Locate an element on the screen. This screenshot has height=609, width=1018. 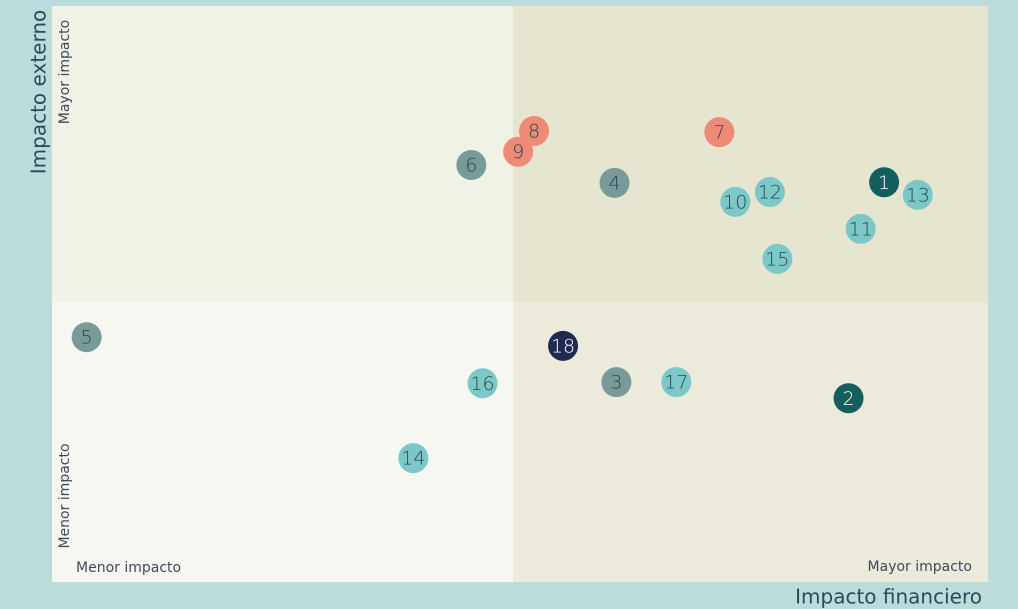
point-label: 2 is located at coordinates (848, 399).